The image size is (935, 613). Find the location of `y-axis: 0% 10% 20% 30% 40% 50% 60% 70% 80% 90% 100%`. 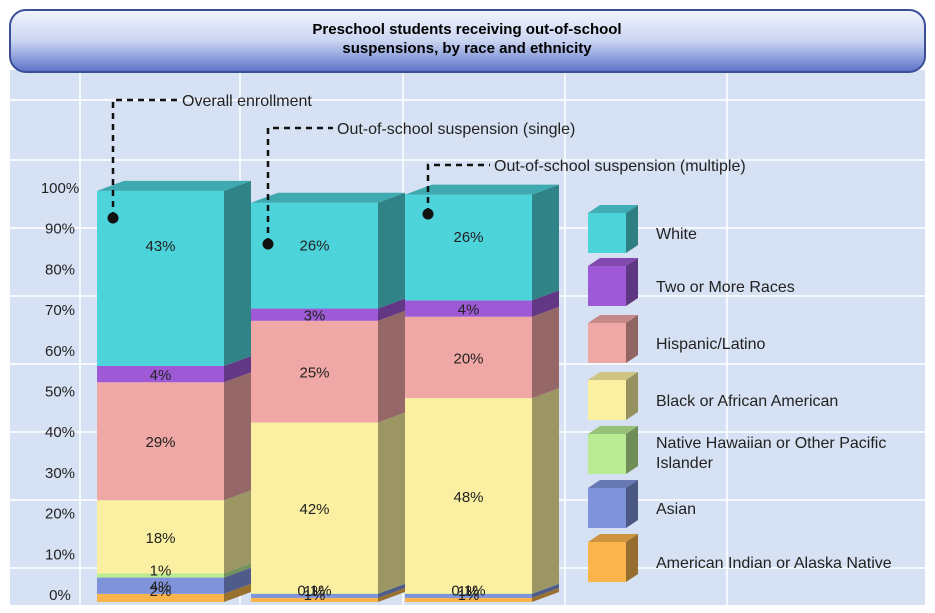

y-axis: 0% 10% 20% 30% 40% 50% 60% 70% 80% 90% 100% is located at coordinates (60, 392).